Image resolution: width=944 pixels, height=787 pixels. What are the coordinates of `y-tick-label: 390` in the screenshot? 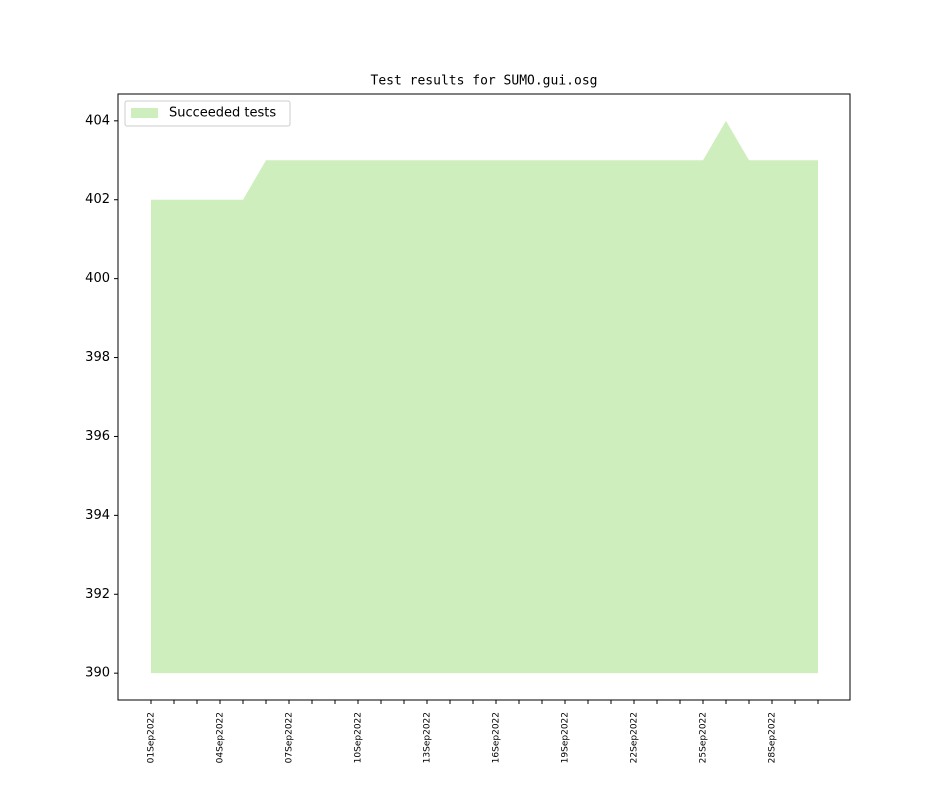 It's located at (97, 673).